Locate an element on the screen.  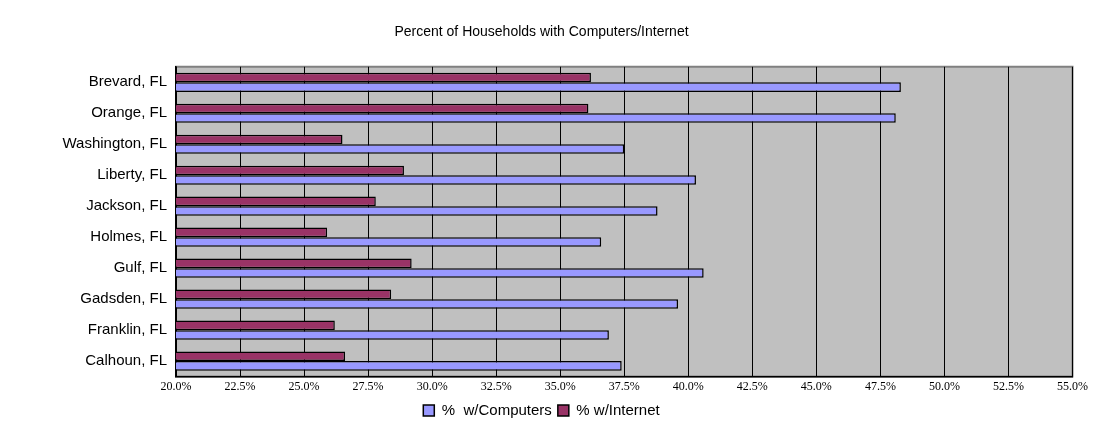
y-tick-label: Orange, FL is located at coordinates (129, 112).